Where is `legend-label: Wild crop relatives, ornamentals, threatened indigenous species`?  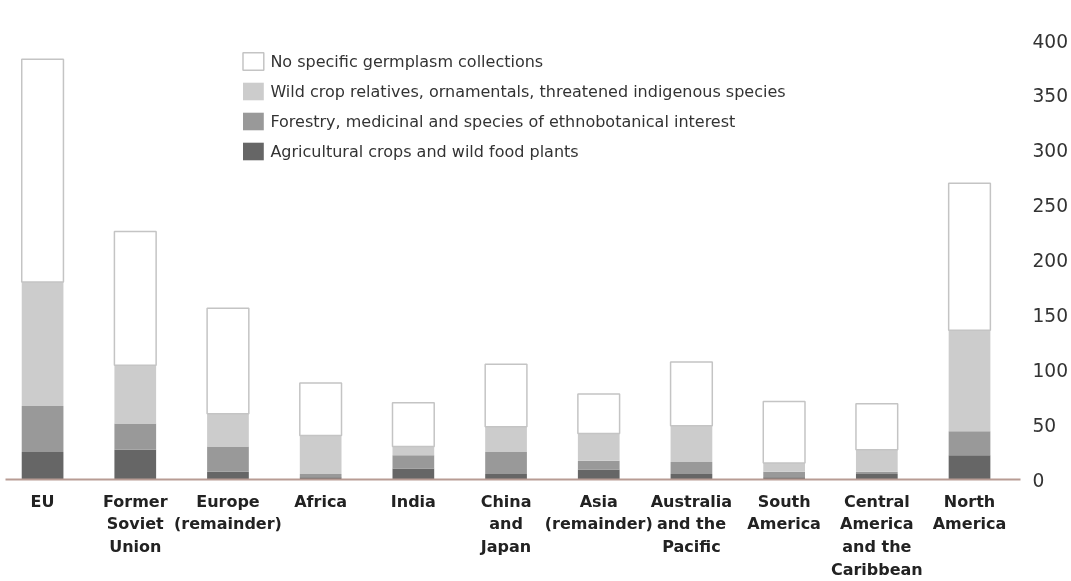 legend-label: Wild crop relatives, ornamentals, threatened indigenous species is located at coordinates (528, 91).